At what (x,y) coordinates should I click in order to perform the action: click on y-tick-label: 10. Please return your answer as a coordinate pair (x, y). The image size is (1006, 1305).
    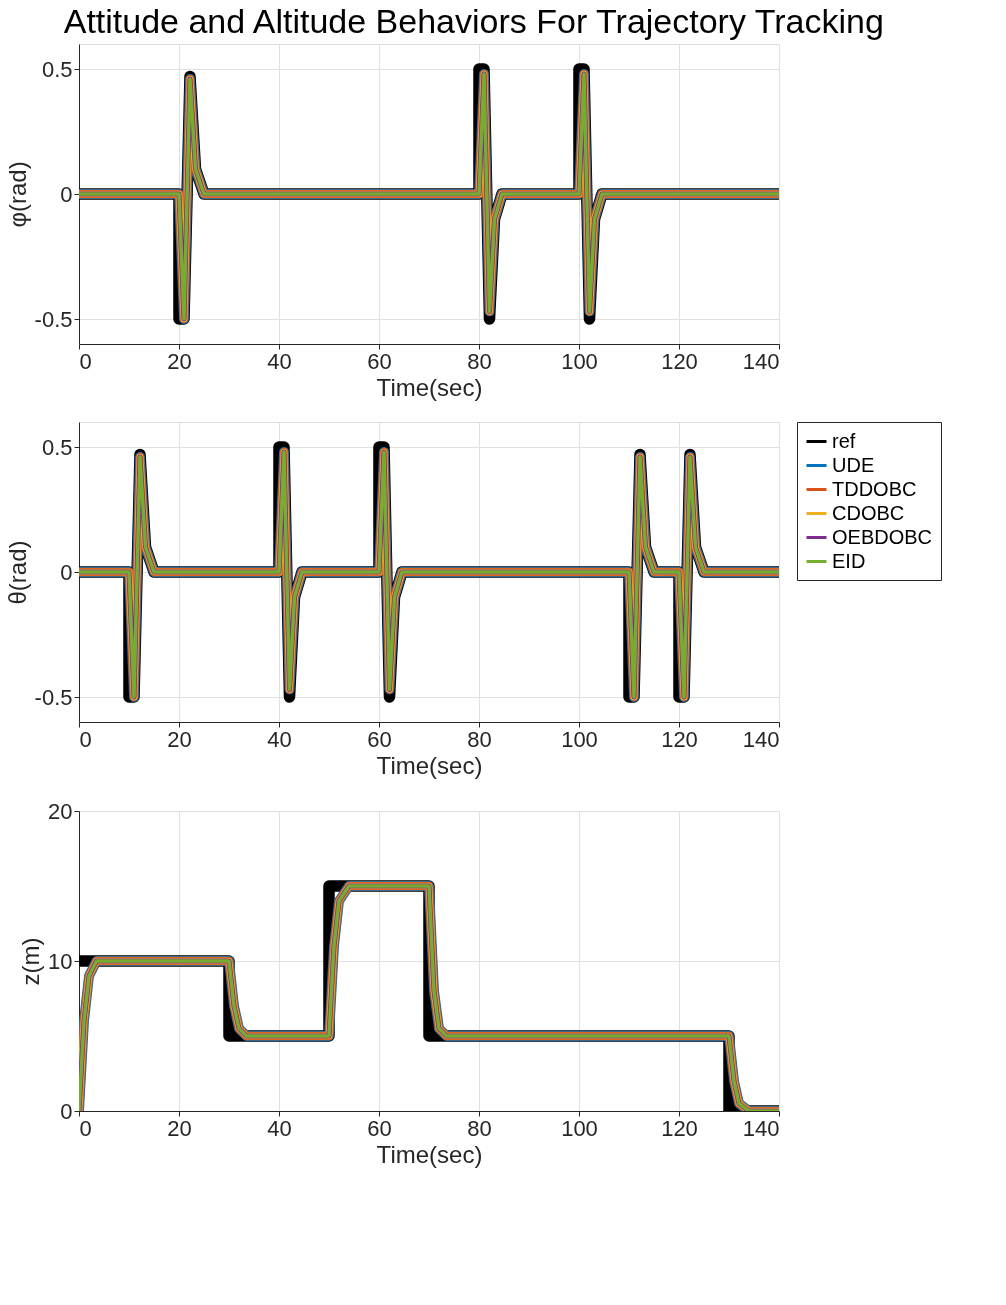
    Looking at the image, I should click on (60, 961).